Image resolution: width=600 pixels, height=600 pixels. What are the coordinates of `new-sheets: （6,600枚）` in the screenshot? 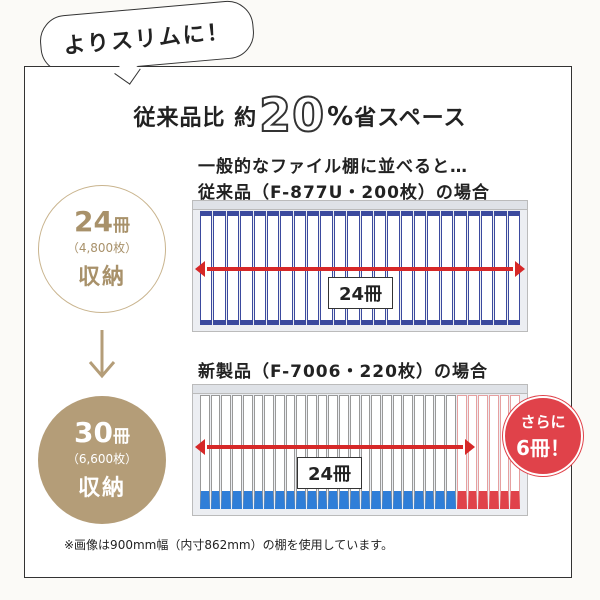 It's located at (102, 458).